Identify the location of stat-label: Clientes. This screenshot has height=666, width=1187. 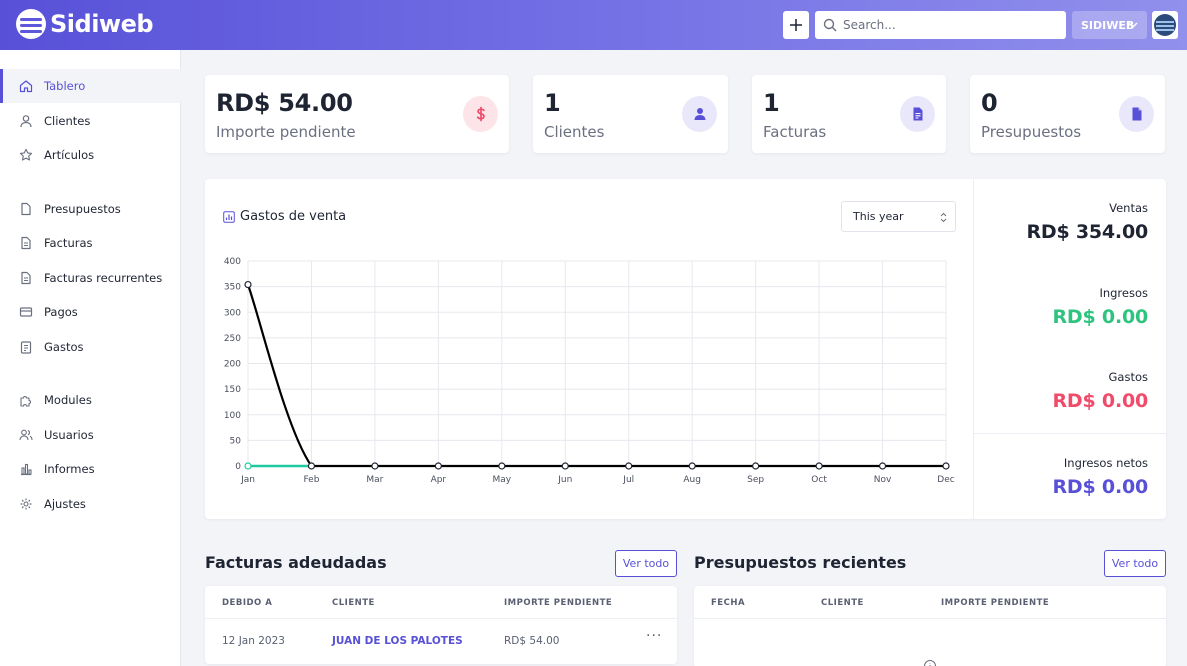
(574, 132).